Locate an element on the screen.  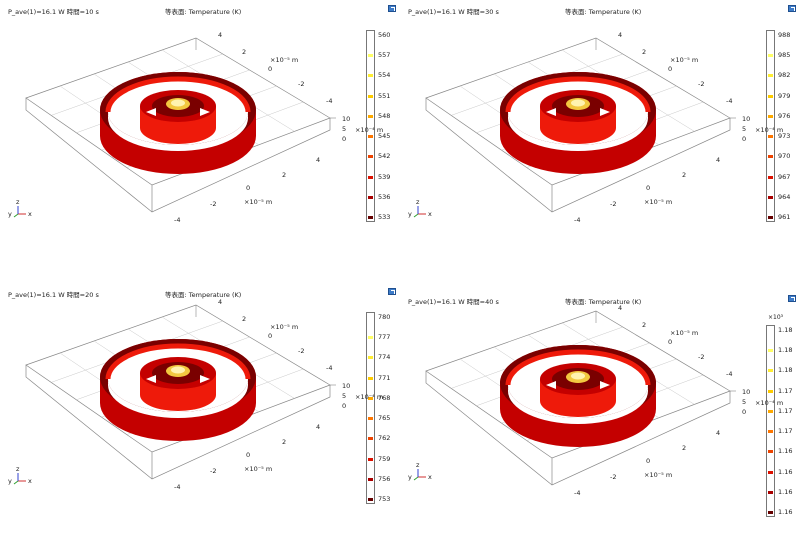
triad-y-label: y is located at coordinates (10, 481).